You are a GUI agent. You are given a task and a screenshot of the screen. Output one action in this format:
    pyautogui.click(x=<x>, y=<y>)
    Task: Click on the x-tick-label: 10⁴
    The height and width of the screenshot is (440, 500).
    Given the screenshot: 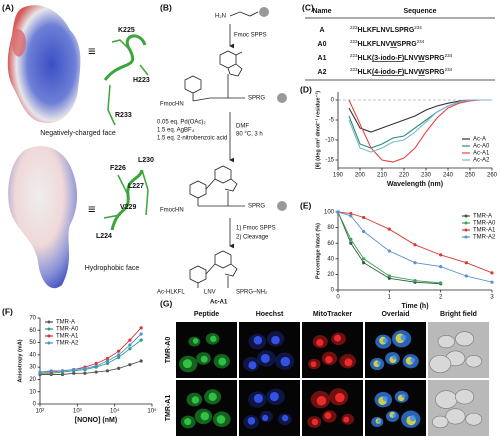 What is the action you would take?
    pyautogui.click(x=115, y=411)
    